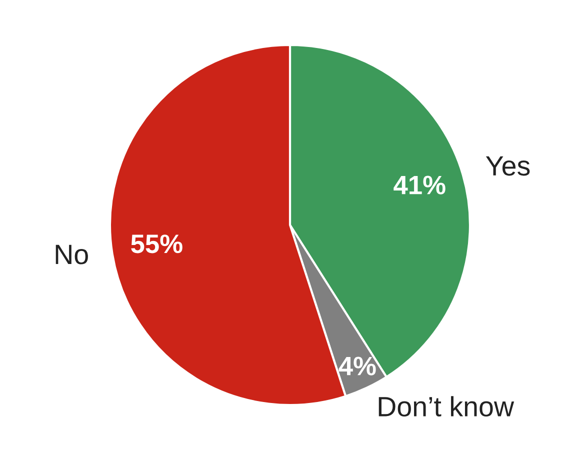 This screenshot has width=580, height=450. What do you see at coordinates (357, 366) in the screenshot?
I see `data-label: 4%` at bounding box center [357, 366].